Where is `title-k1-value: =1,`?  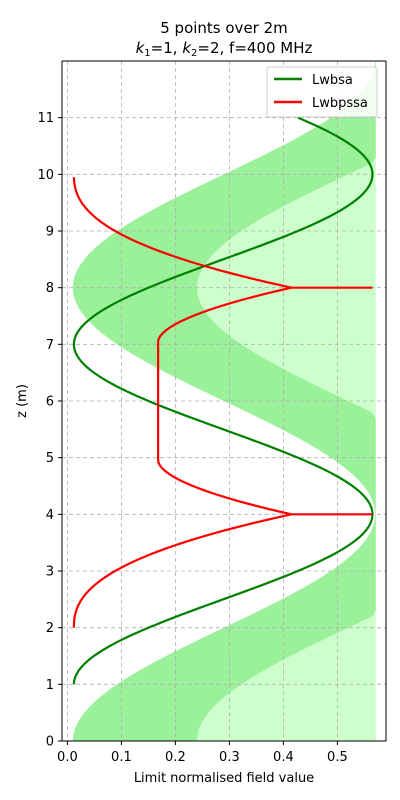 title-k1-value: =1, is located at coordinates (167, 48).